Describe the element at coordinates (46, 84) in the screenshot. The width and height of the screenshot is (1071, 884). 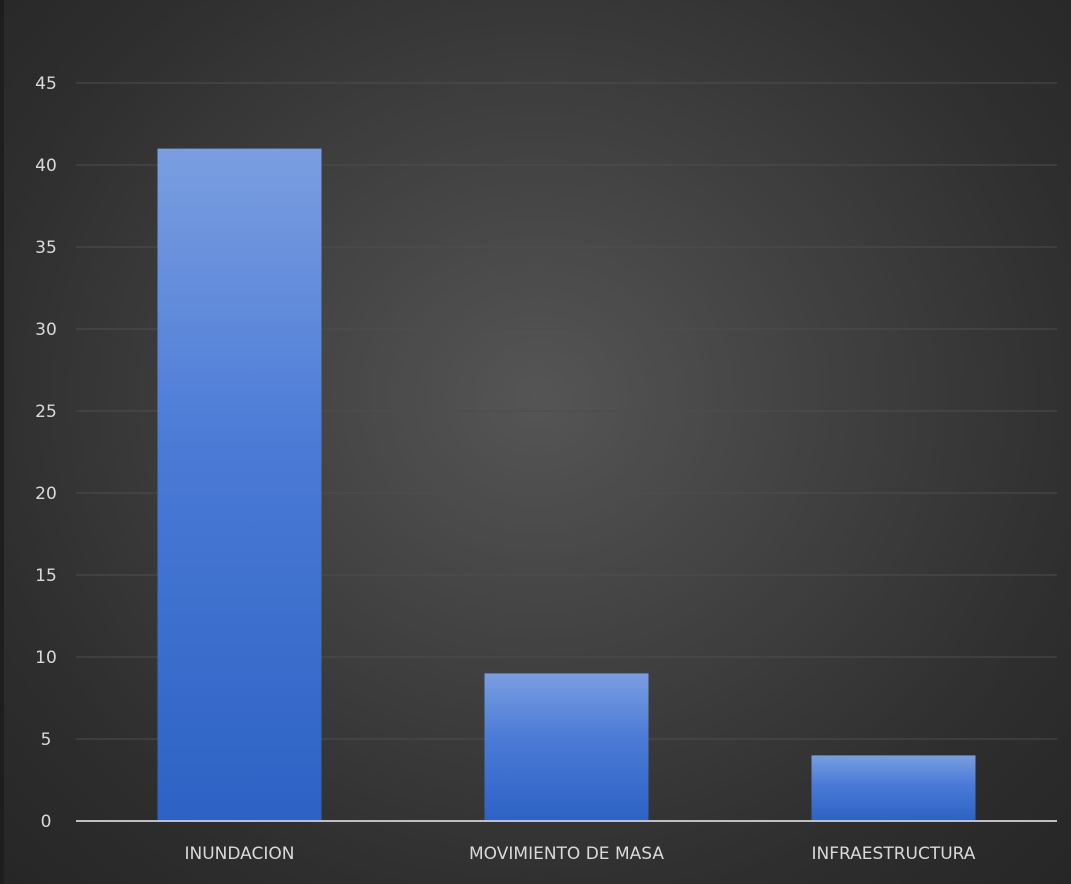
I see `y-tick-label: 45` at that location.